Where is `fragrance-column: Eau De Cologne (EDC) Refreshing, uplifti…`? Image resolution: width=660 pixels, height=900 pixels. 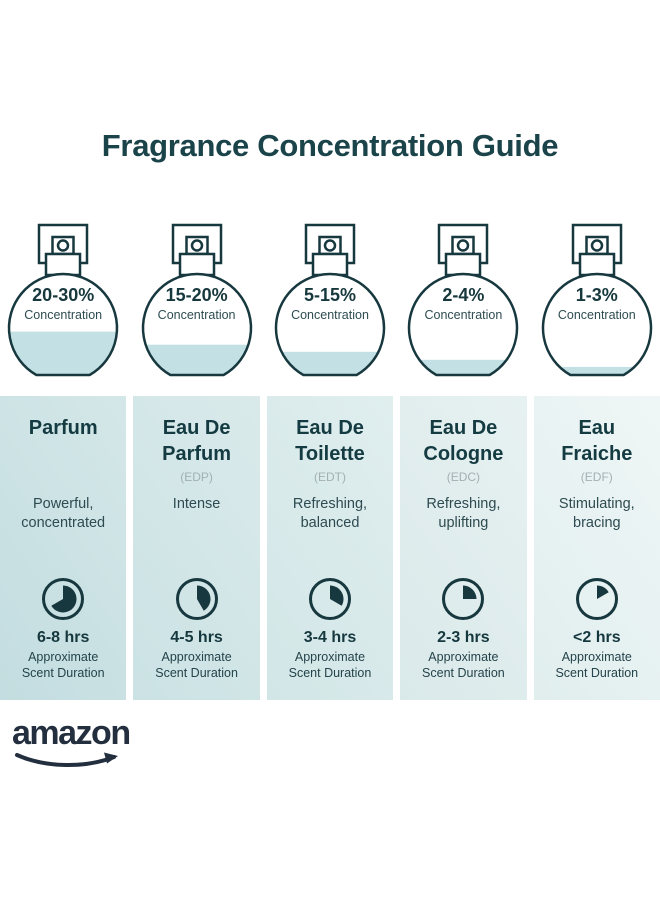 fragrance-column: Eau De Cologne (EDC) Refreshing, uplifti… is located at coordinates (463, 548).